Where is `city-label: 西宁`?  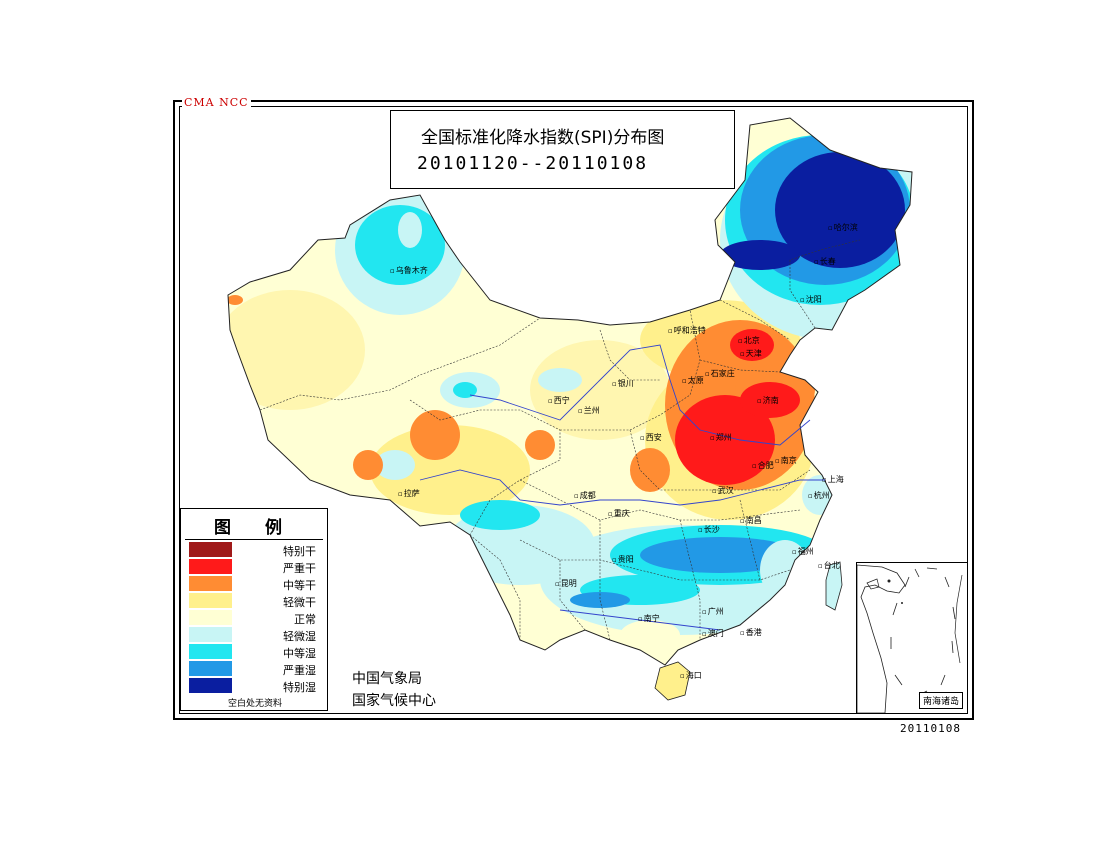
city-label: 西宁 is located at coordinates (559, 400).